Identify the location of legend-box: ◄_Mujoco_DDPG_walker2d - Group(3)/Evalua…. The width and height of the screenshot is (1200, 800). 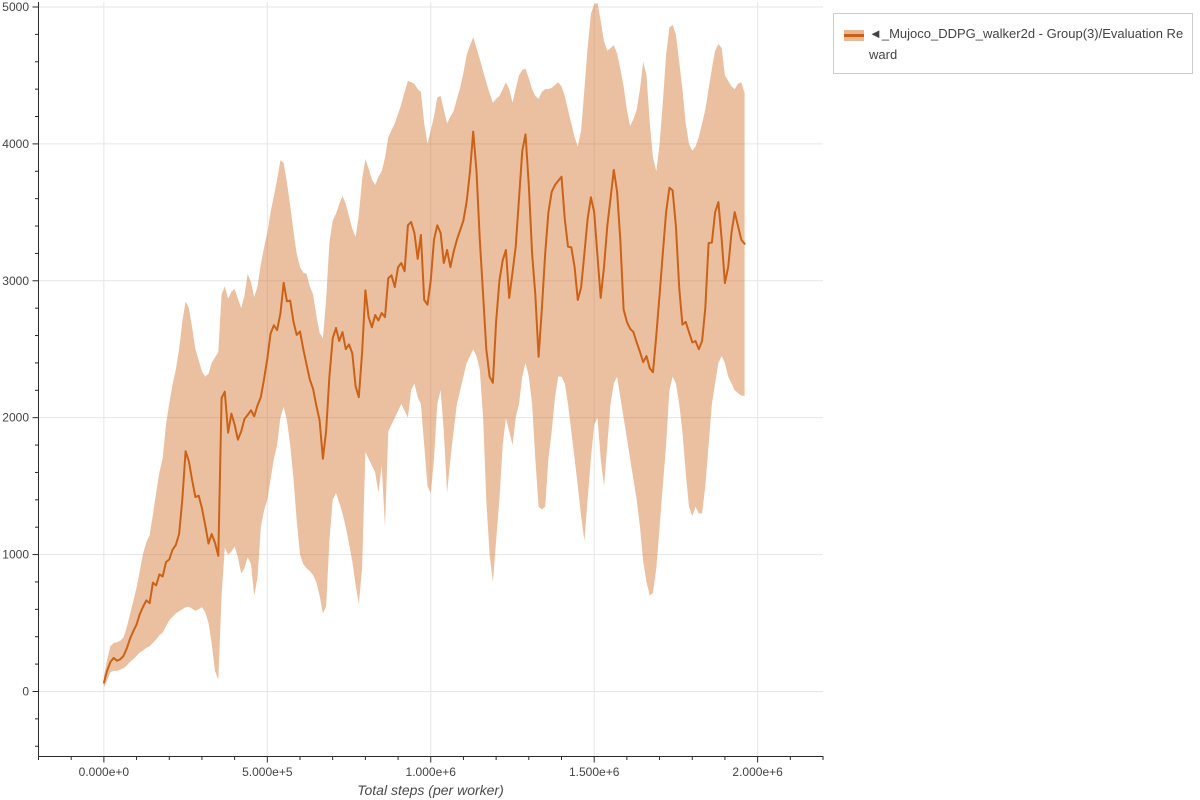
(1013, 43).